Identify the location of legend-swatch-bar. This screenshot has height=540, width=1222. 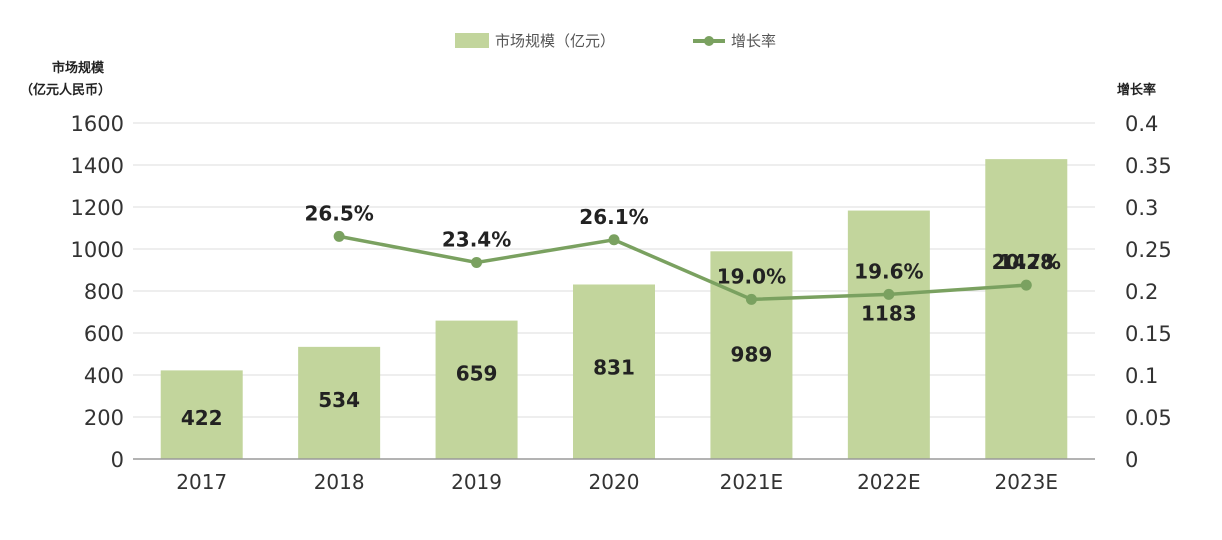
(472, 40).